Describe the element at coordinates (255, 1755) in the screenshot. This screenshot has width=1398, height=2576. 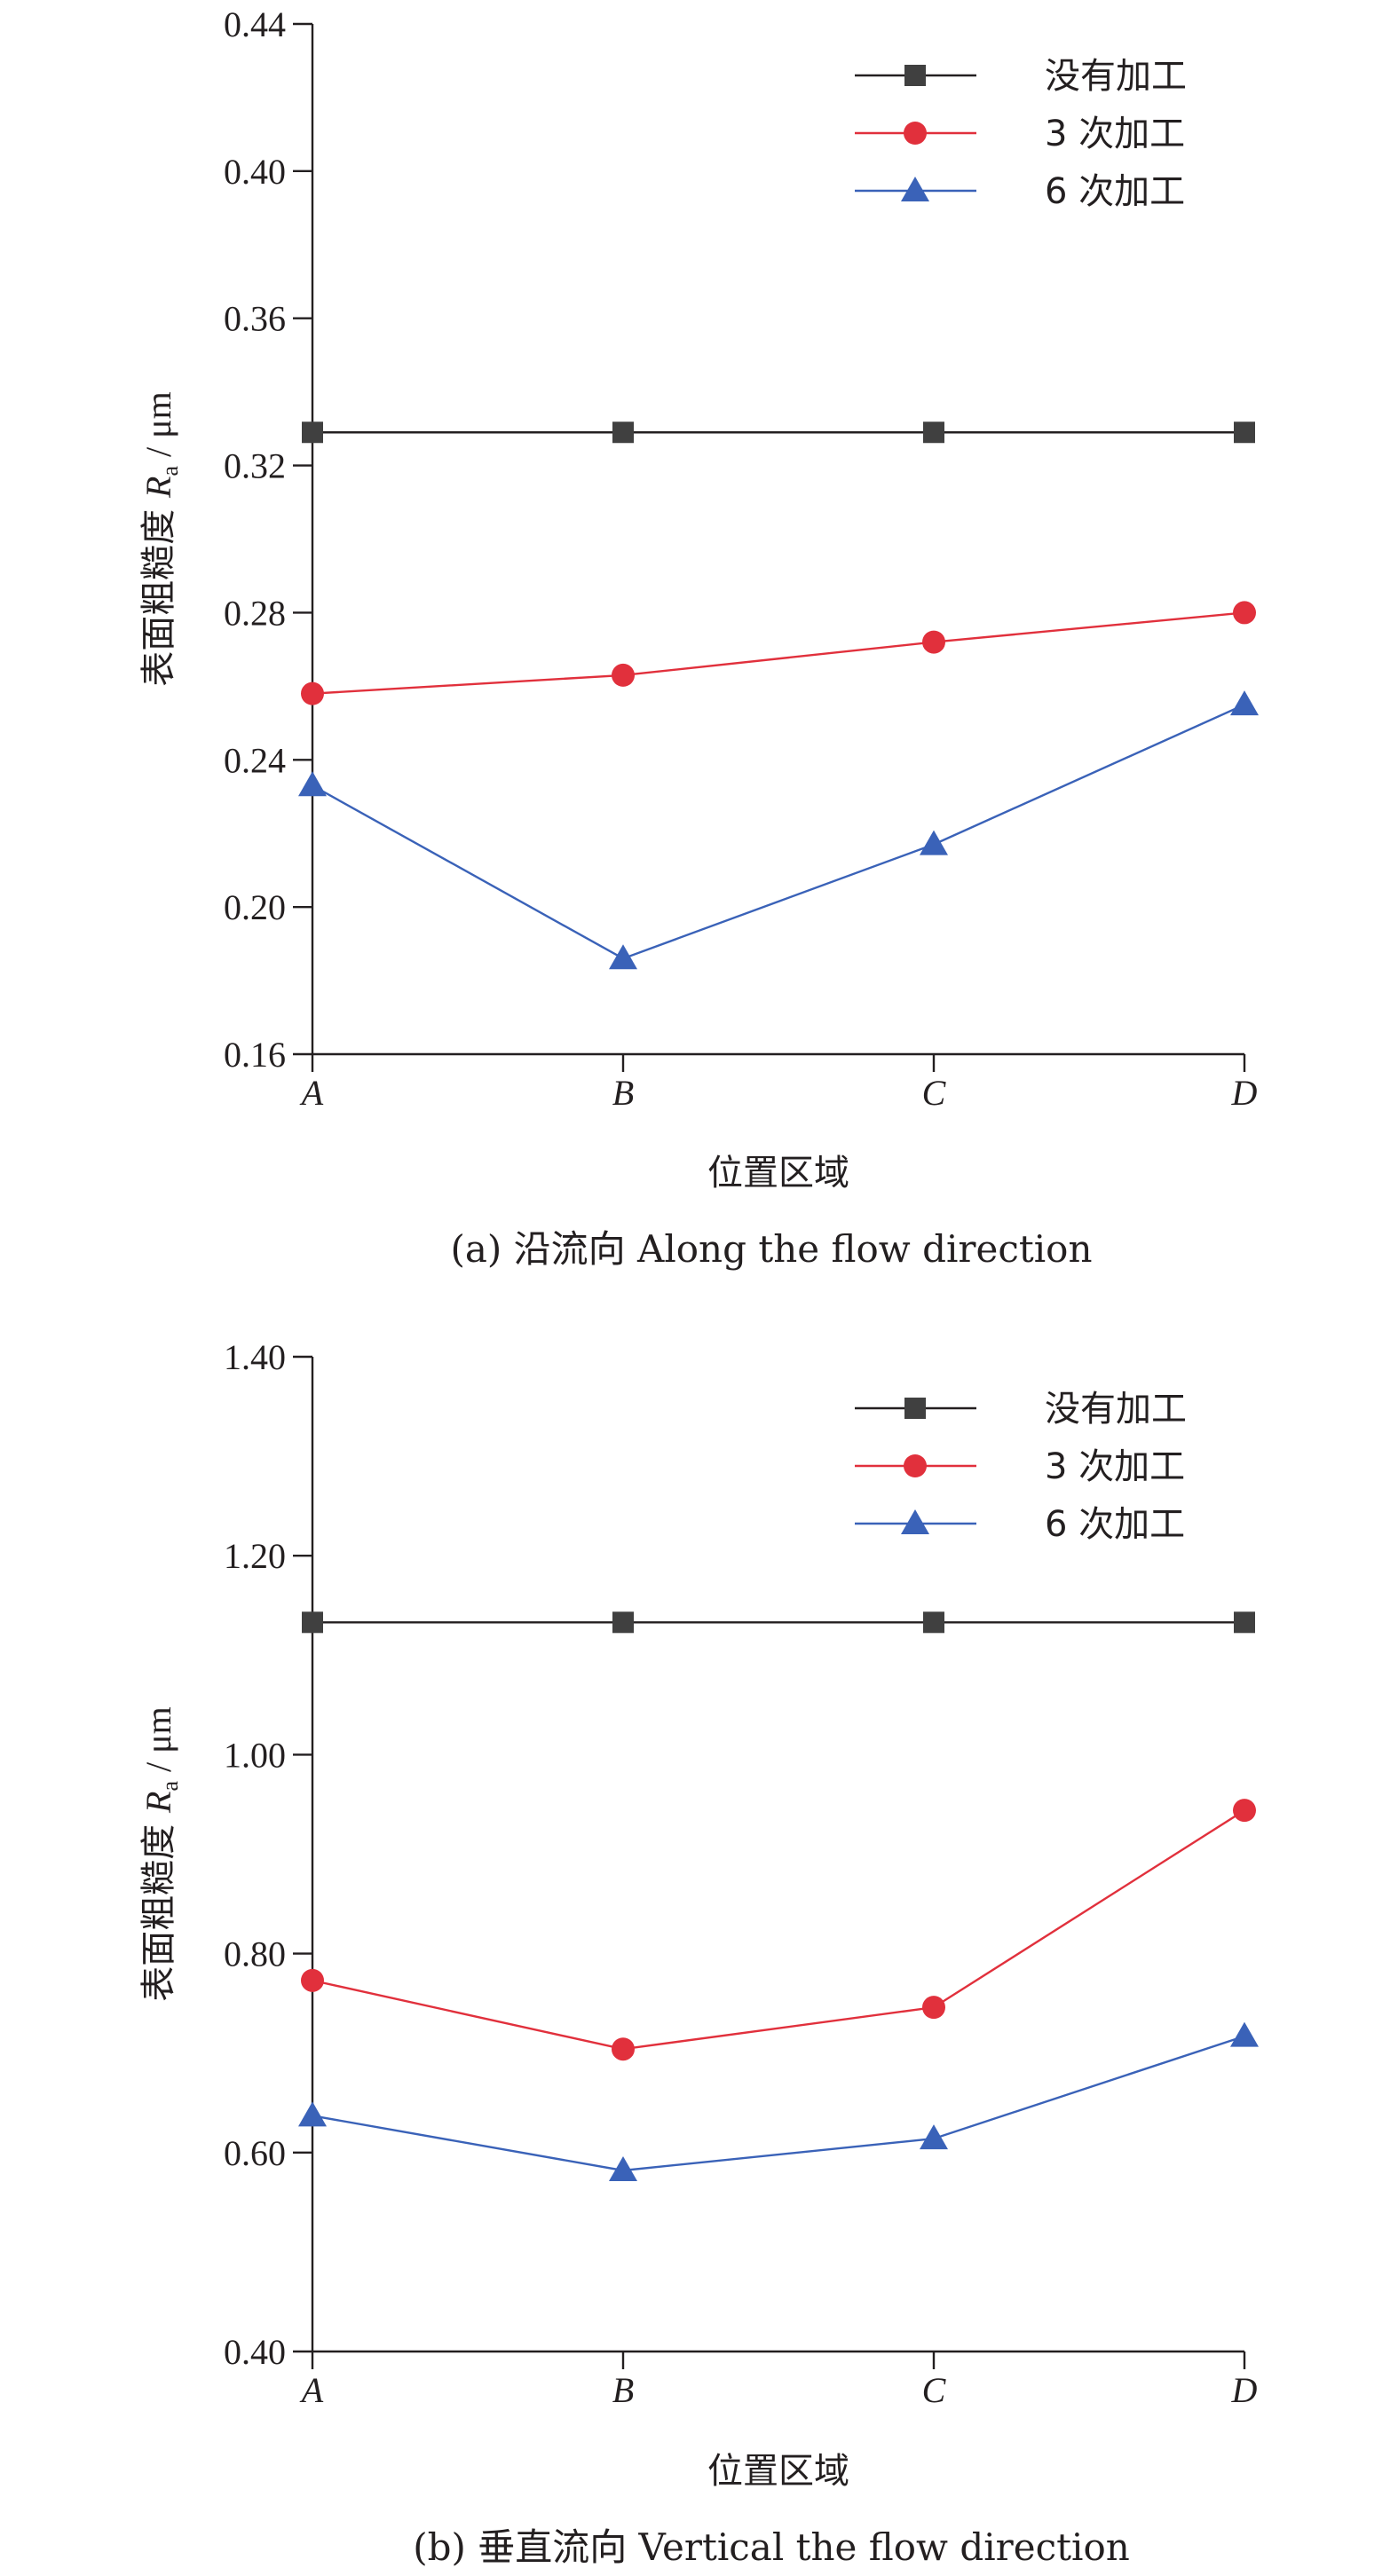
I see `y-tick-label: 1.00` at that location.